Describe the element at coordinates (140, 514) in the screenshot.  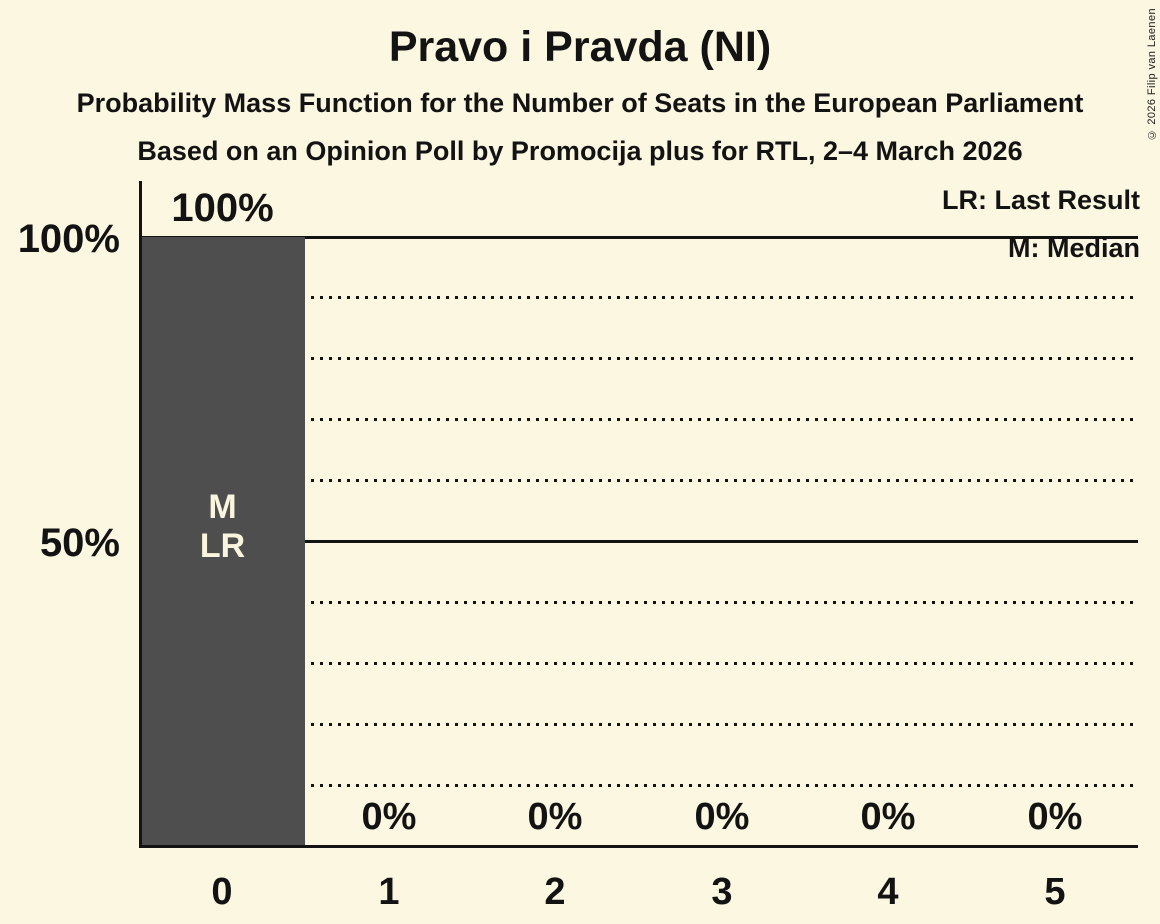
I see `y-axis-line` at that location.